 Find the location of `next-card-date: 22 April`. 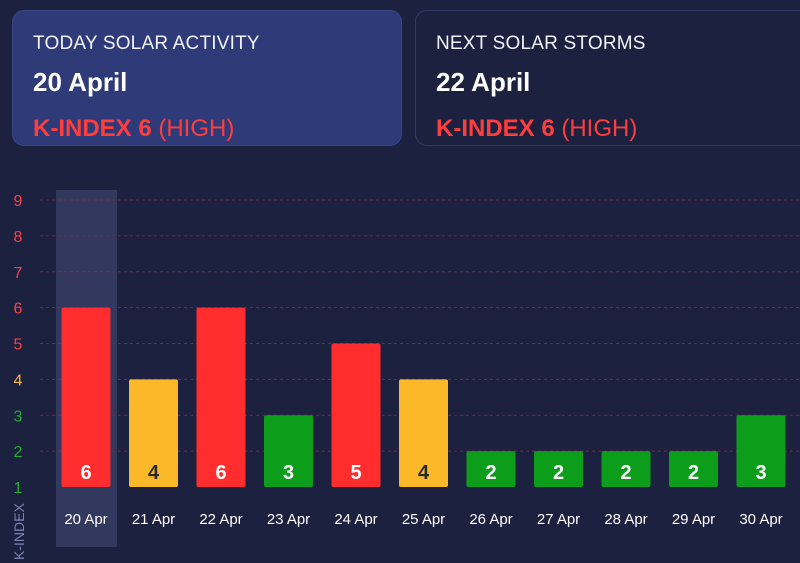

next-card-date: 22 April is located at coordinates (483, 82).